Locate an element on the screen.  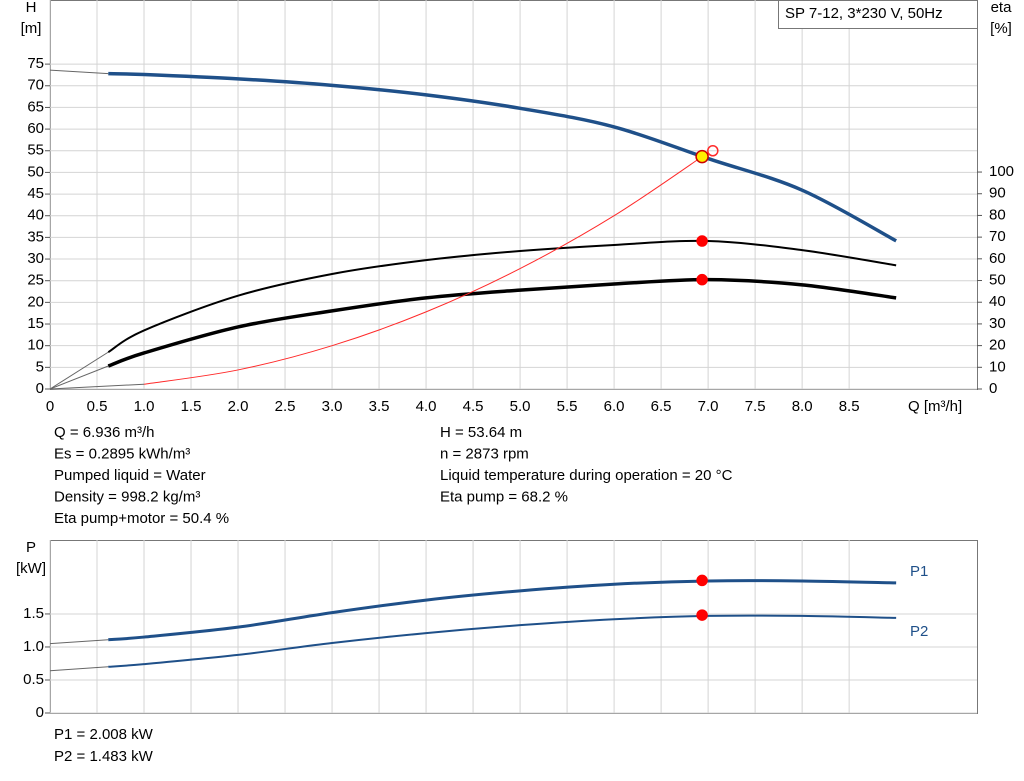
y-tick-label: 70 is located at coordinates (35, 85).